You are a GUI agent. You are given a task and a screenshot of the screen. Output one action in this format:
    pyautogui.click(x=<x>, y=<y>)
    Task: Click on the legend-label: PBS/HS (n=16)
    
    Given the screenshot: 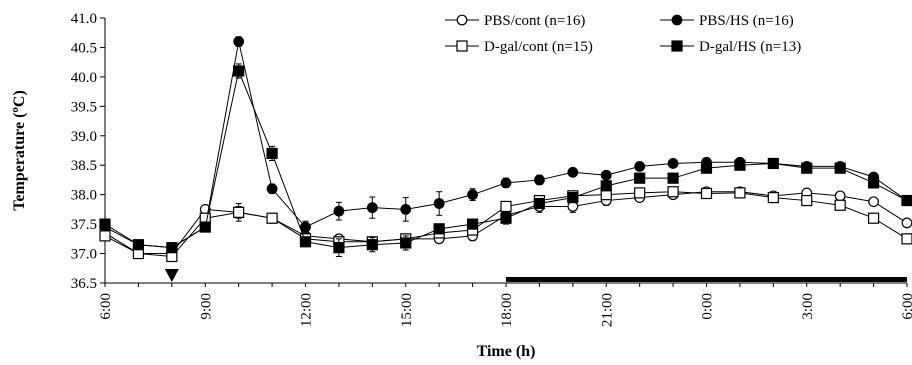 What is the action you would take?
    pyautogui.click(x=746, y=21)
    